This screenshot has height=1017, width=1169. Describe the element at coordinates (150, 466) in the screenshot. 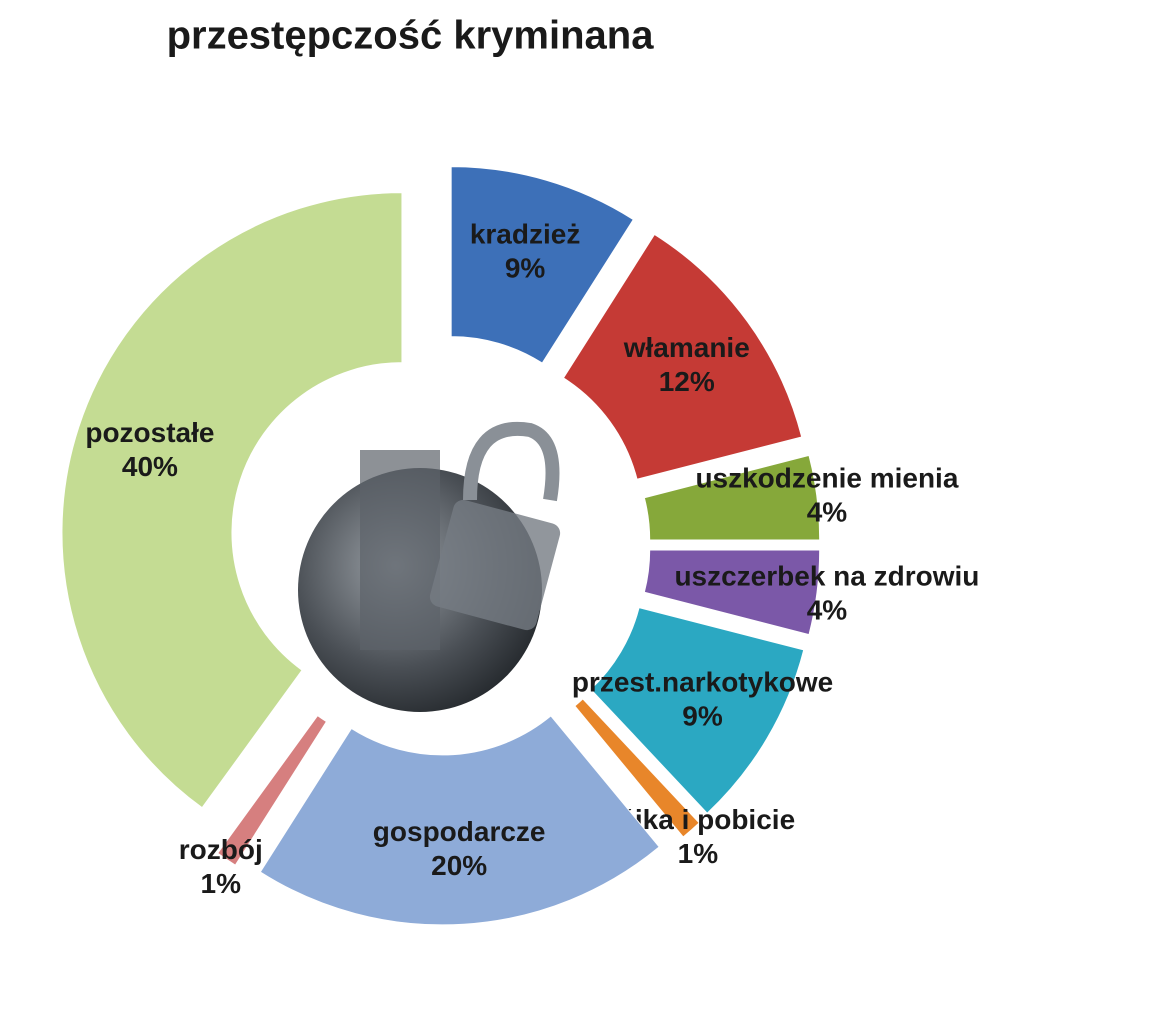

I see `value-label: 40%` at that location.